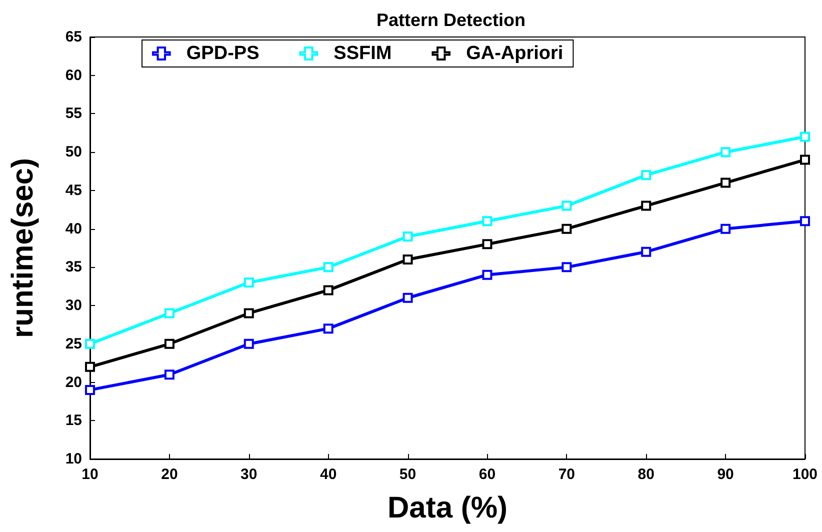 The width and height of the screenshot is (822, 532). I want to click on x-tick-label: 70, so click(567, 474).